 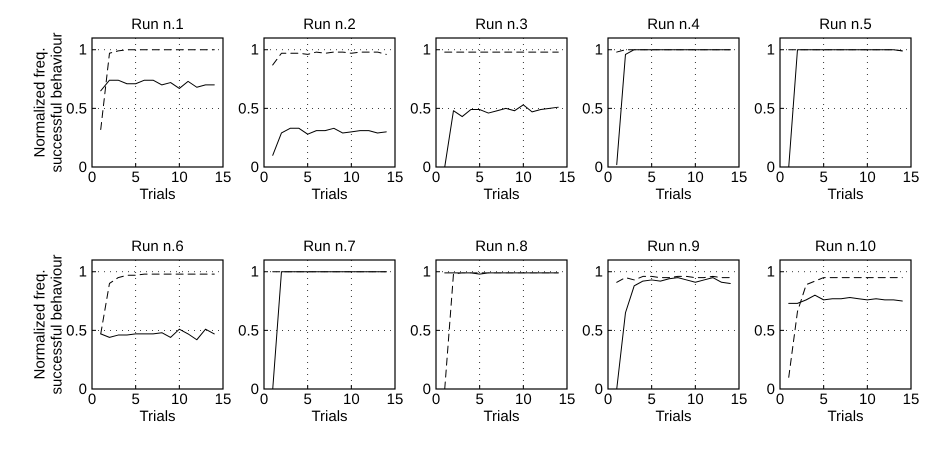 What do you see at coordinates (329, 24) in the screenshot?
I see `chart-title: Run n.2` at bounding box center [329, 24].